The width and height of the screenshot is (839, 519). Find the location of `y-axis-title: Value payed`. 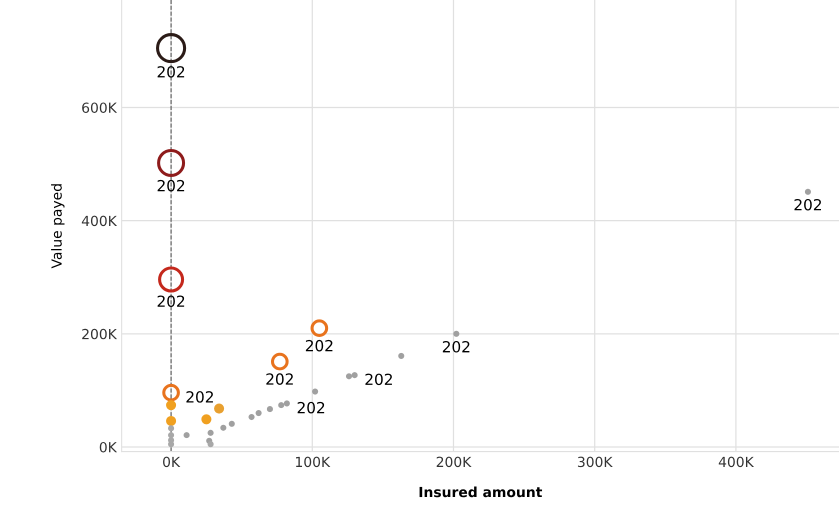

y-axis-title: Value payed is located at coordinates (58, 226).